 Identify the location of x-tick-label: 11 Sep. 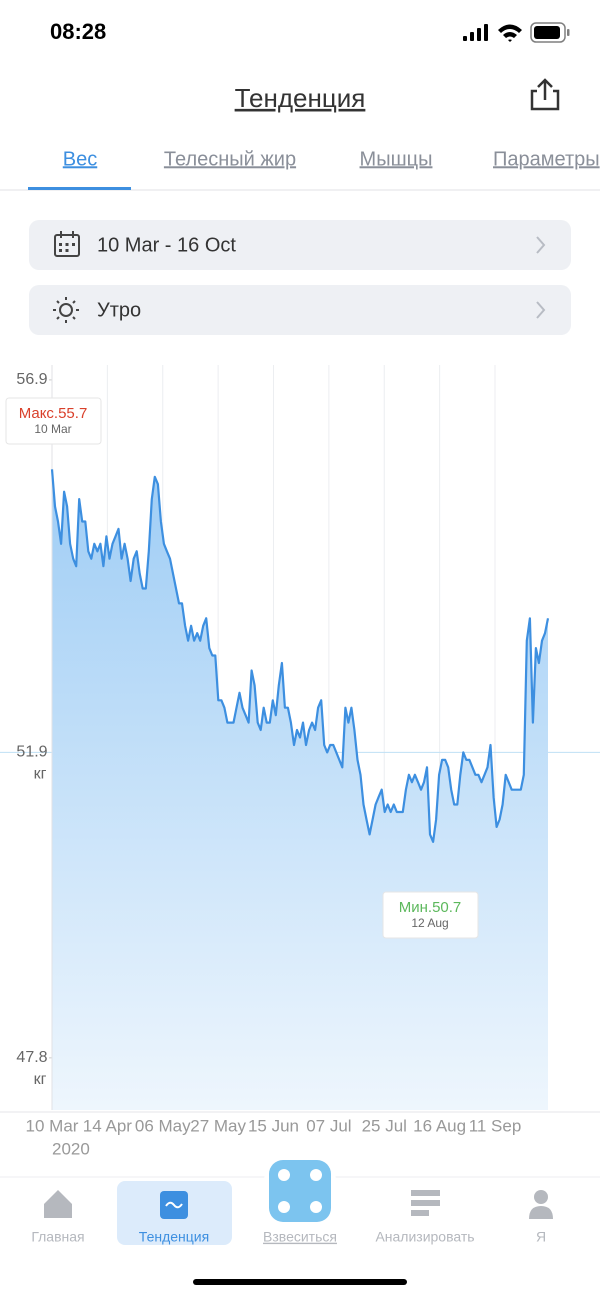
(495, 1125).